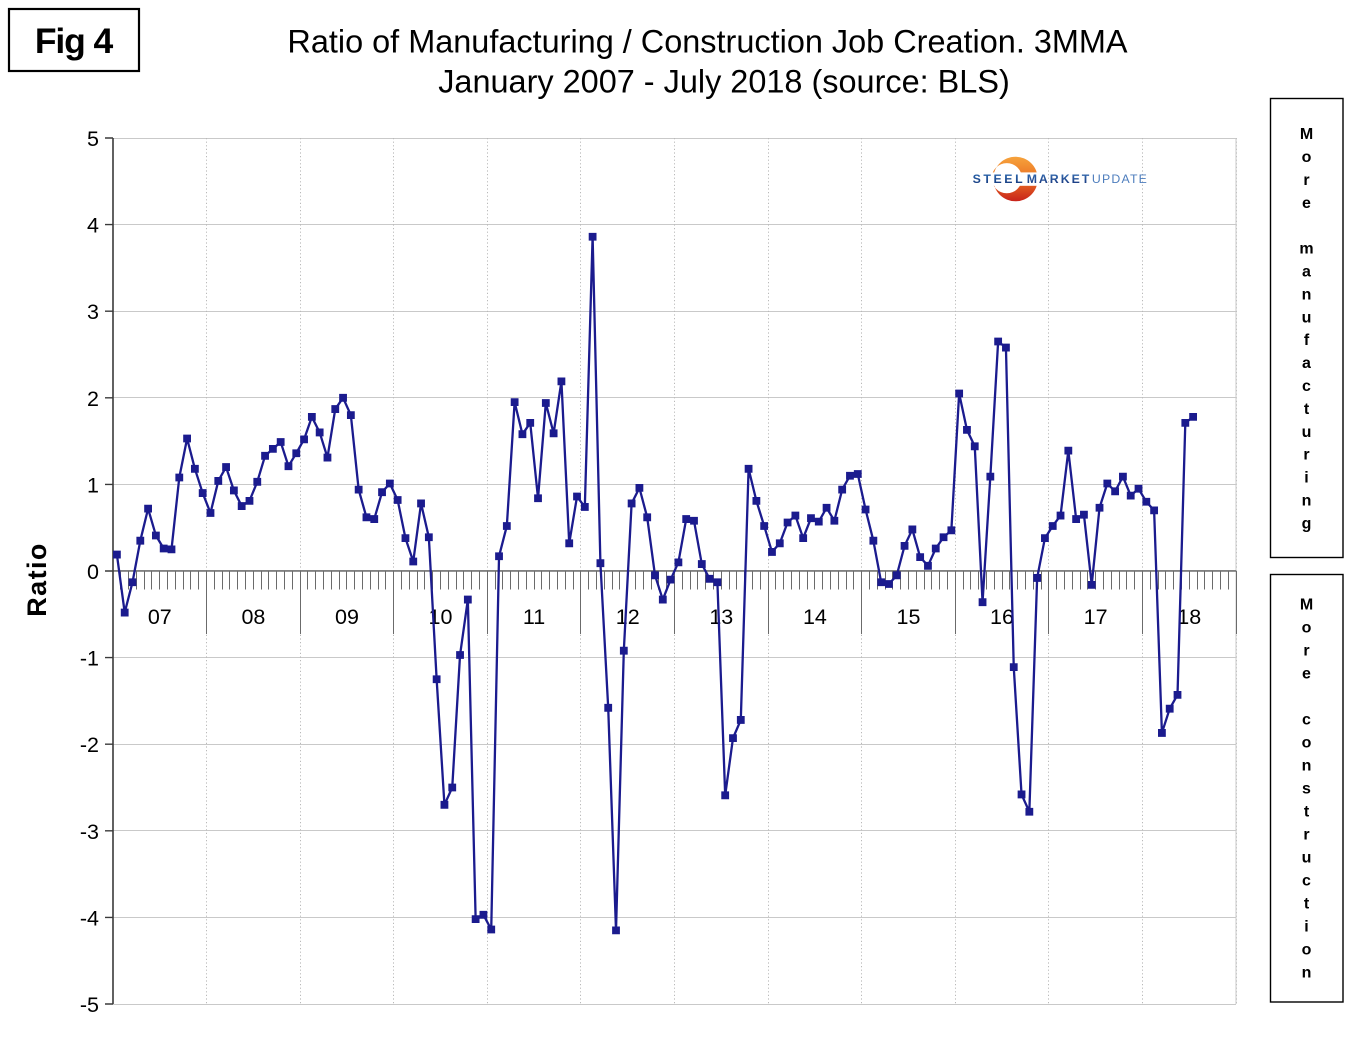 The image size is (1350, 1051). What do you see at coordinates (93, 485) in the screenshot?
I see `svg-text: 1` at bounding box center [93, 485].